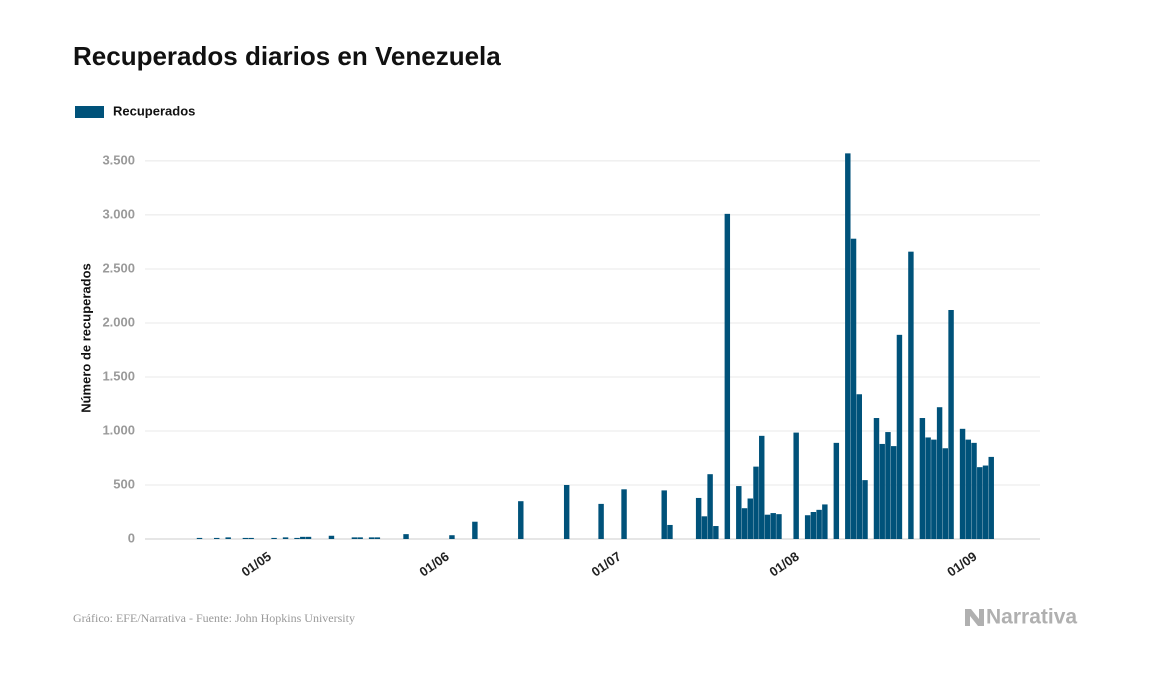  I want to click on y-tick-label: 500, so click(124, 483).